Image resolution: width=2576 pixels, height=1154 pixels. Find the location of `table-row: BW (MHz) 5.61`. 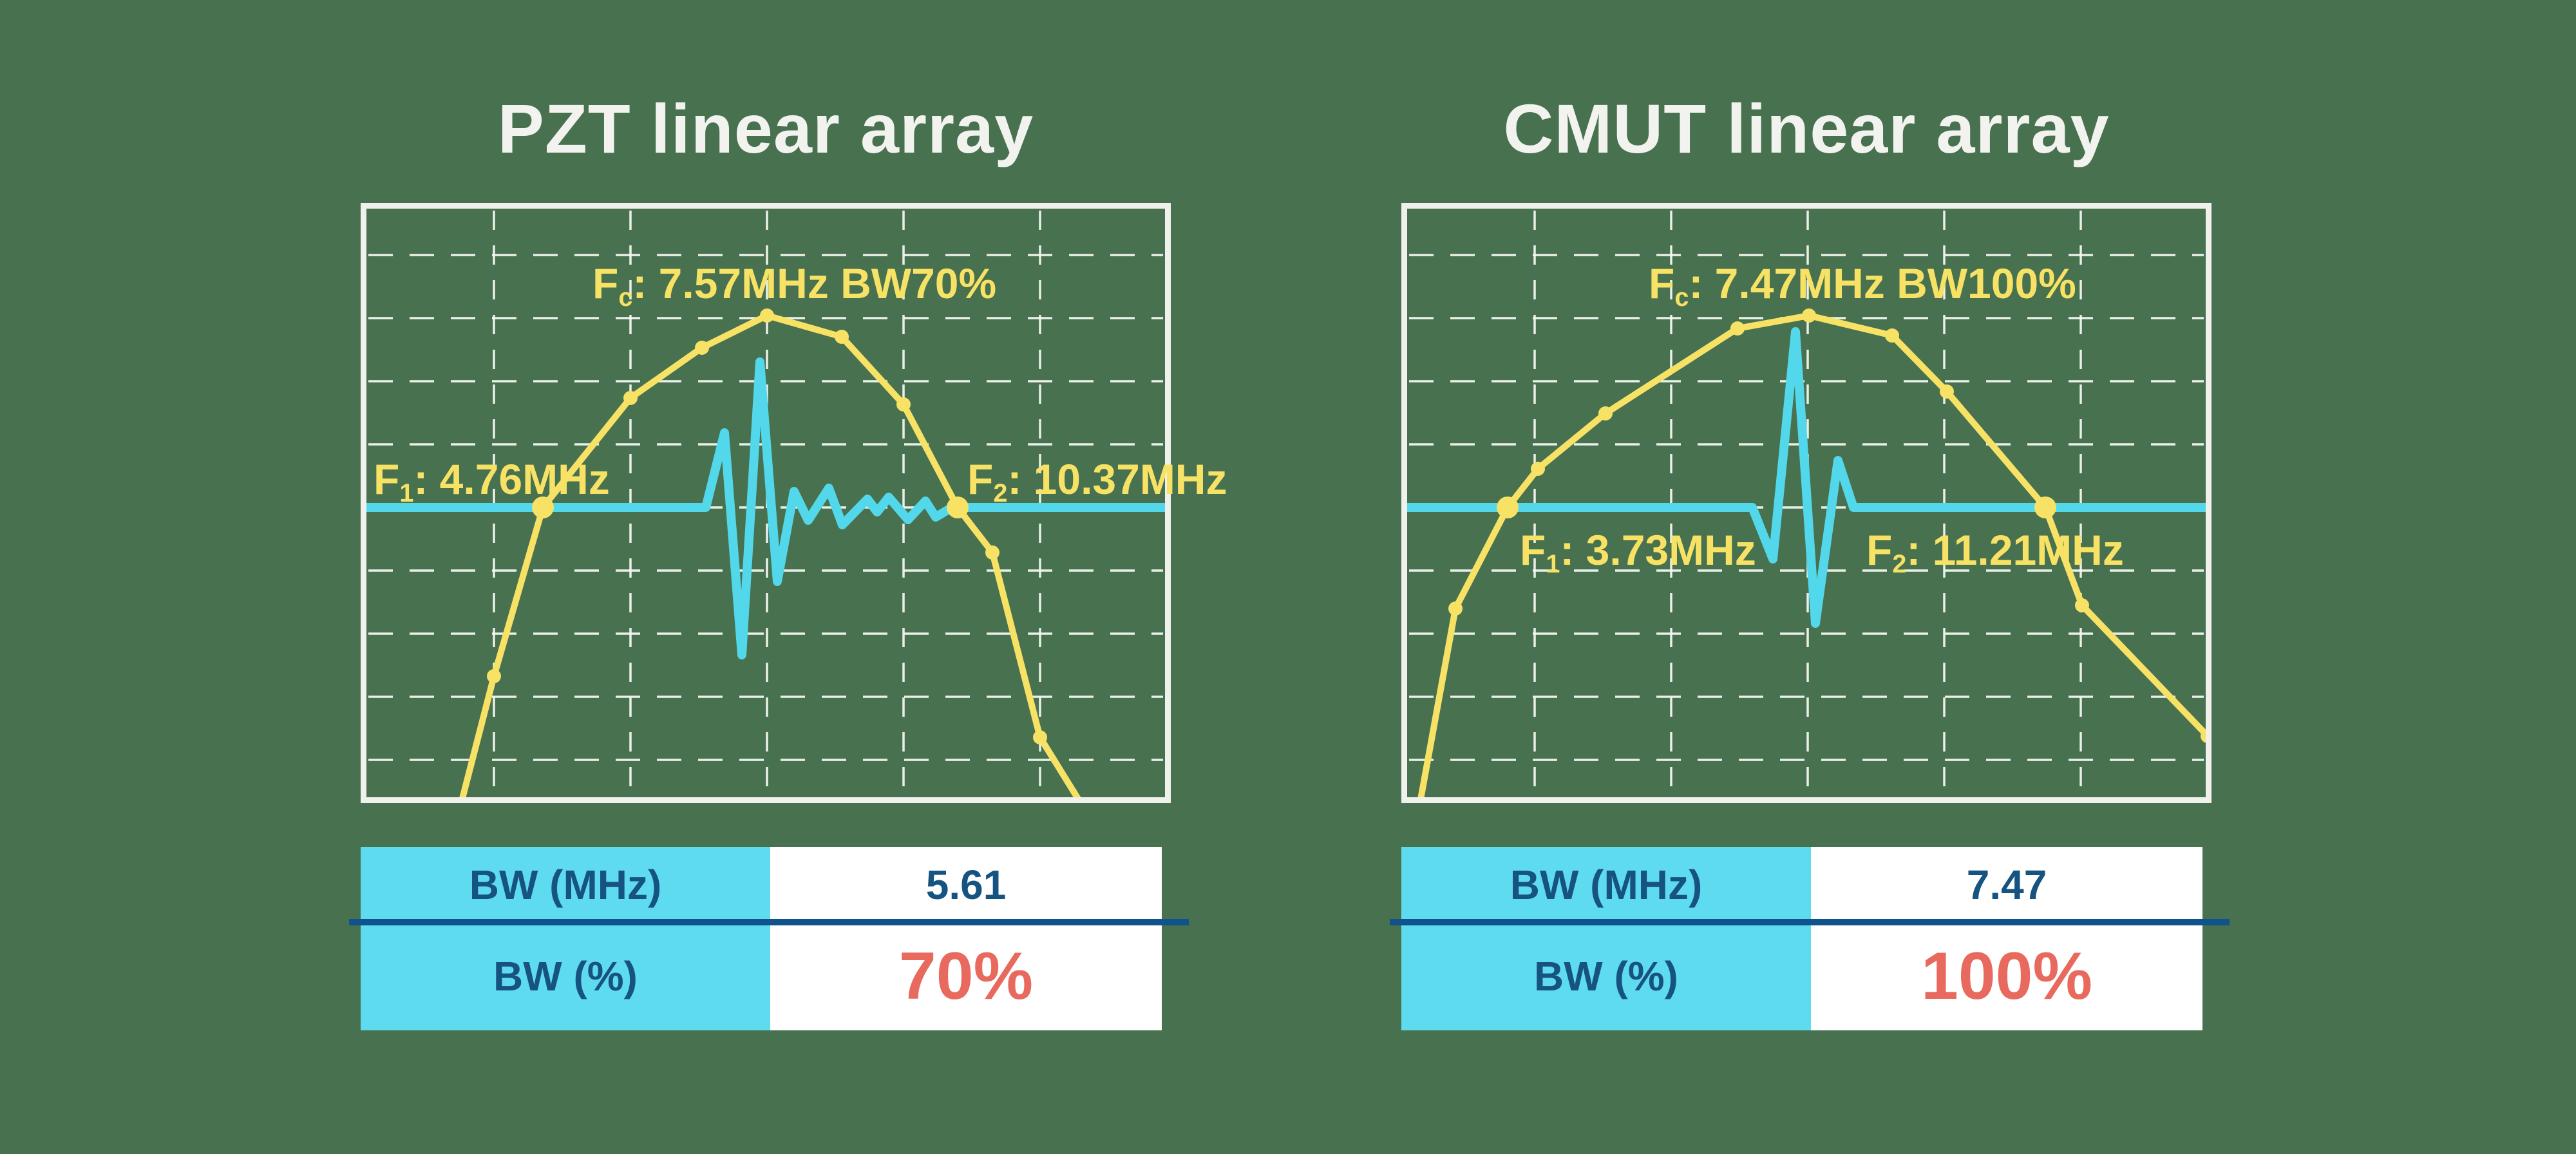

table-row: BW (MHz) 5.61 is located at coordinates (761, 884).